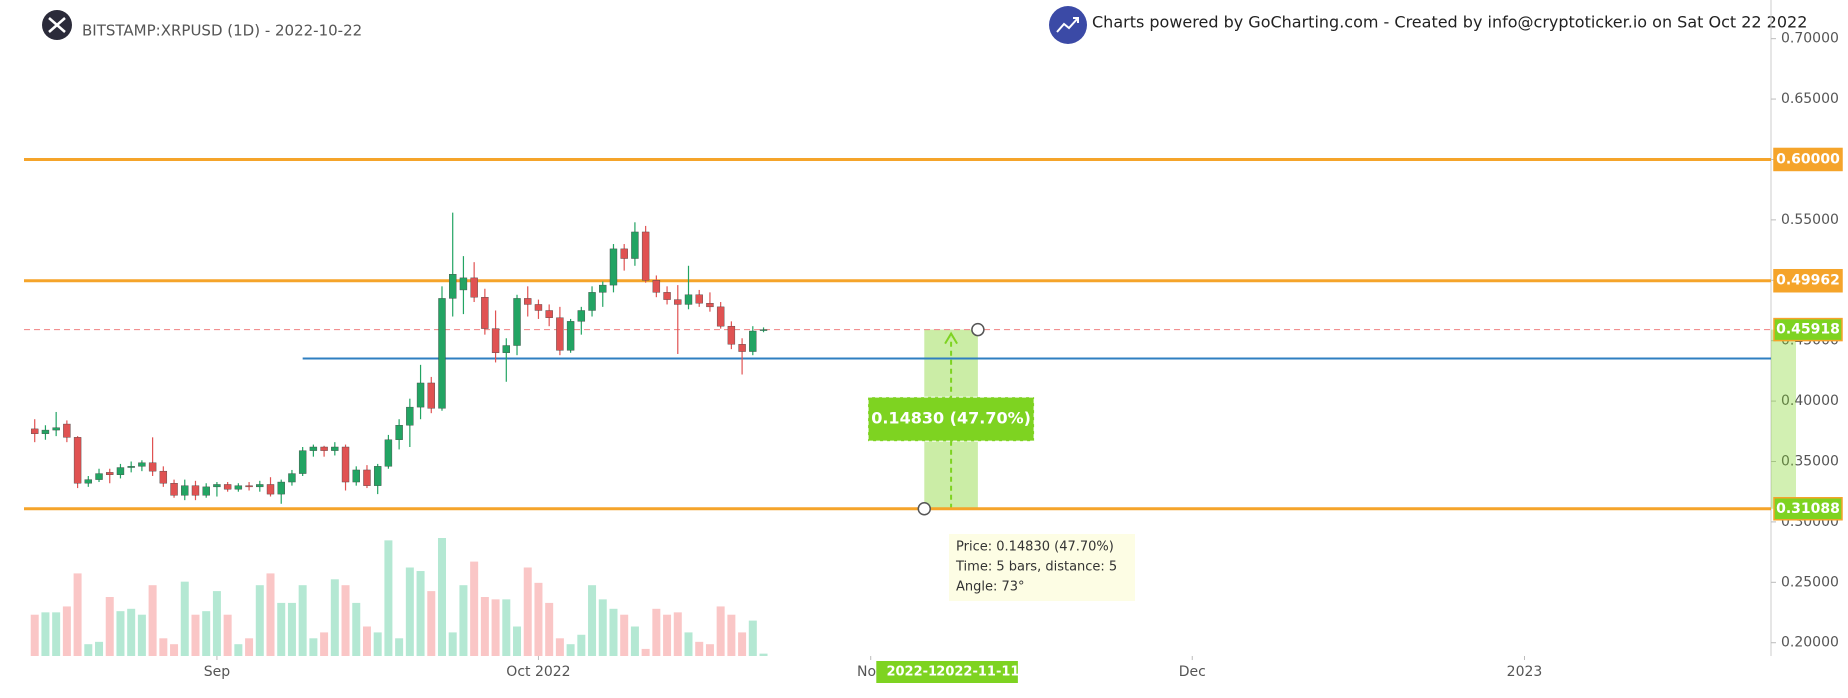 This screenshot has width=1848, height=698. I want to click on y-tick-label: 0.35000, so click(1810, 461).